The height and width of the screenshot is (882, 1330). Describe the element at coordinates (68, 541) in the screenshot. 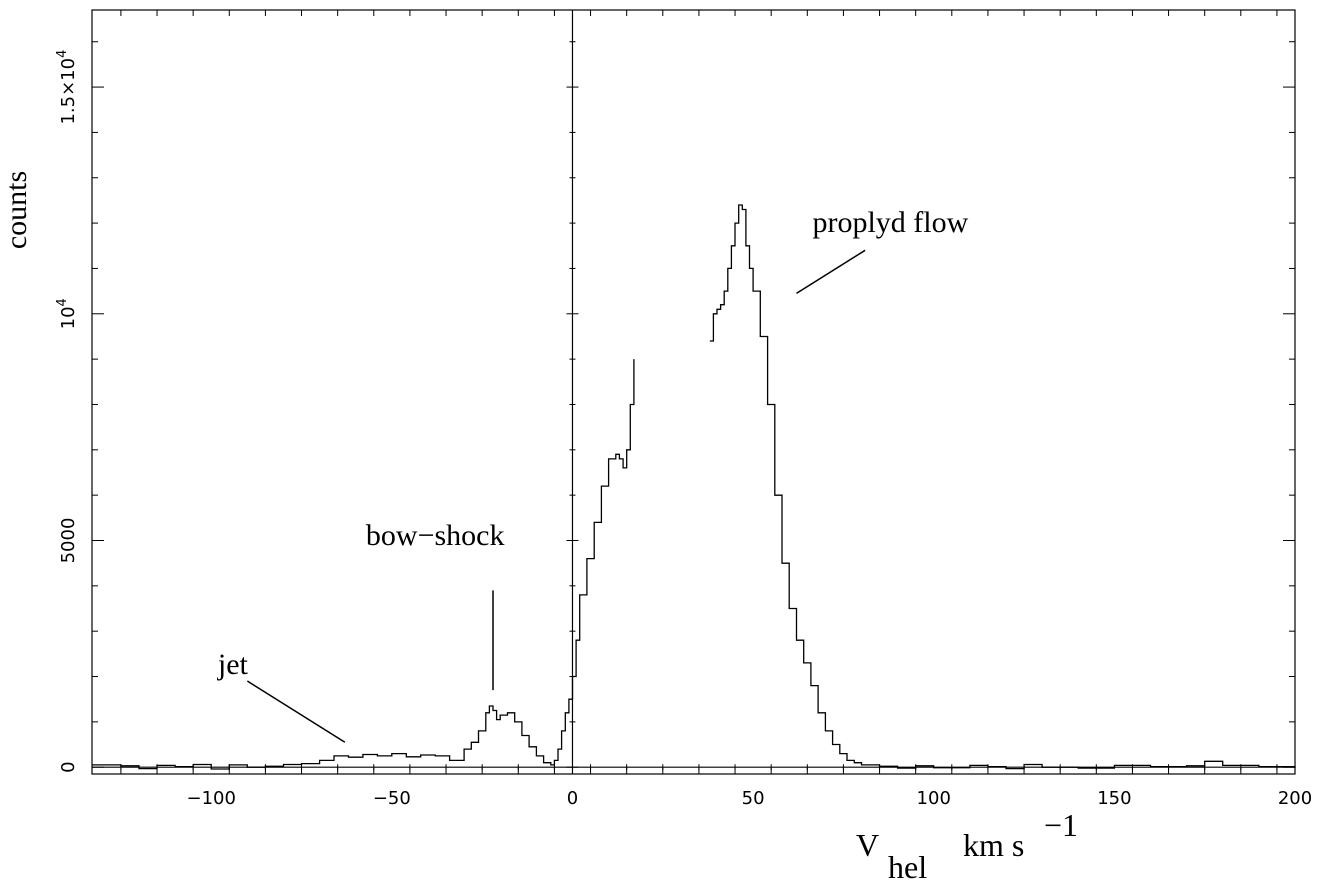

I see `y-tick-label: 5000` at that location.